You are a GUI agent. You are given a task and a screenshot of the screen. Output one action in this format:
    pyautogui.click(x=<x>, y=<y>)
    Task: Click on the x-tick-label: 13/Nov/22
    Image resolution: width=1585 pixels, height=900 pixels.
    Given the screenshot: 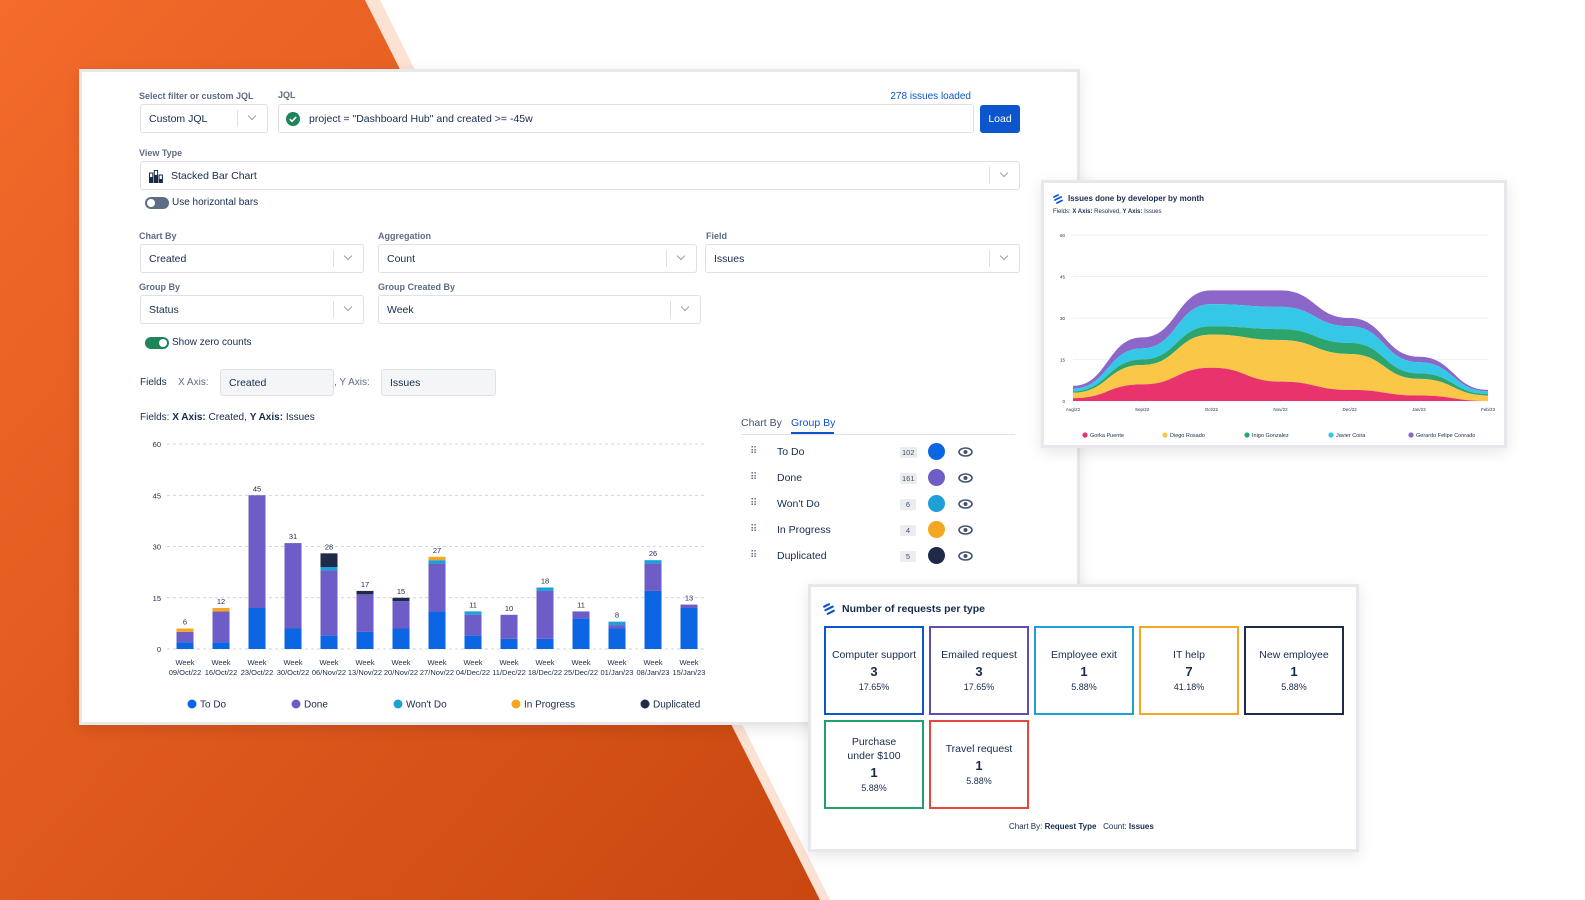 What is the action you would take?
    pyautogui.click(x=365, y=672)
    